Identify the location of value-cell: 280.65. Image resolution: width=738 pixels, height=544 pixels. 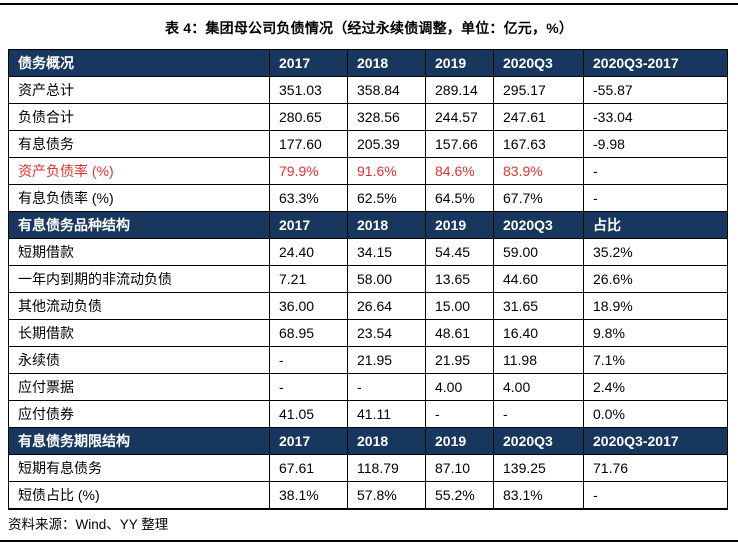
(308, 117).